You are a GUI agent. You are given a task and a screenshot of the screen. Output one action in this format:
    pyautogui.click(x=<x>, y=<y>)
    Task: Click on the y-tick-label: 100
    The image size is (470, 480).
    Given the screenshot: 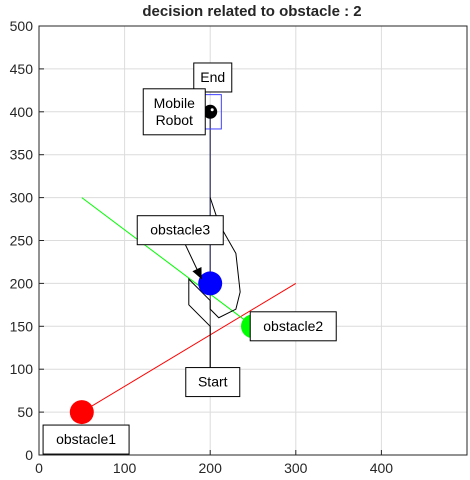 What is the action you would take?
    pyautogui.click(x=22, y=369)
    